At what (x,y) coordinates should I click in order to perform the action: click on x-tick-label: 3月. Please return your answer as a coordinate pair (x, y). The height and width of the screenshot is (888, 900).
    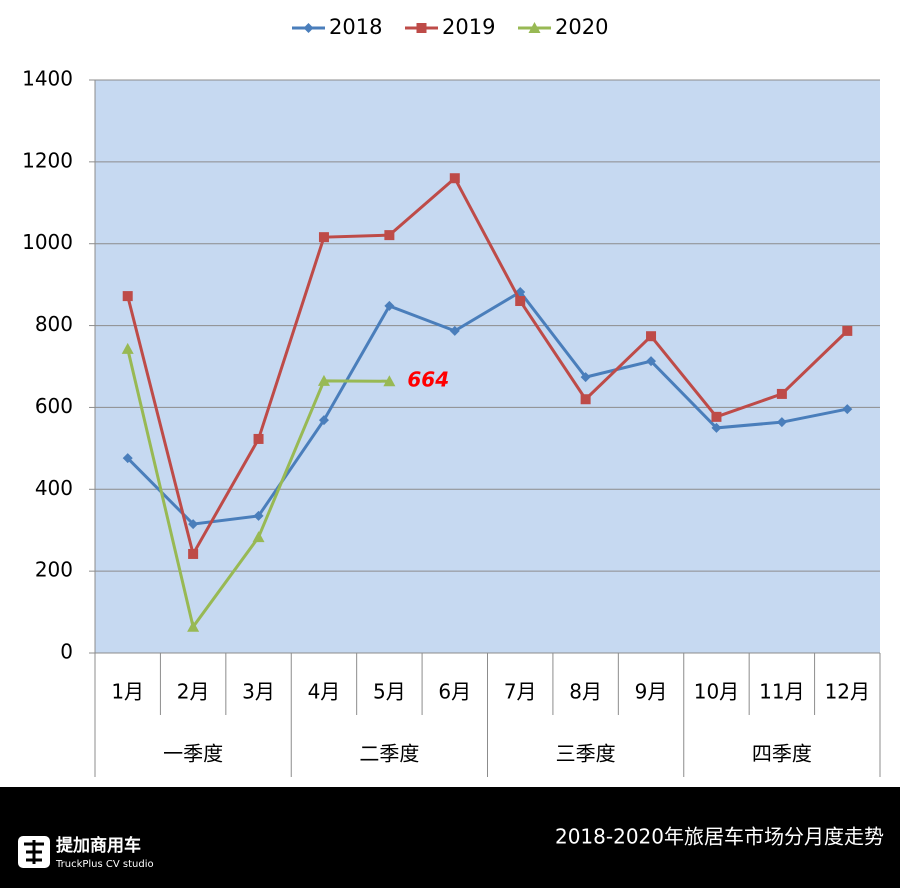
    Looking at the image, I should click on (258, 692).